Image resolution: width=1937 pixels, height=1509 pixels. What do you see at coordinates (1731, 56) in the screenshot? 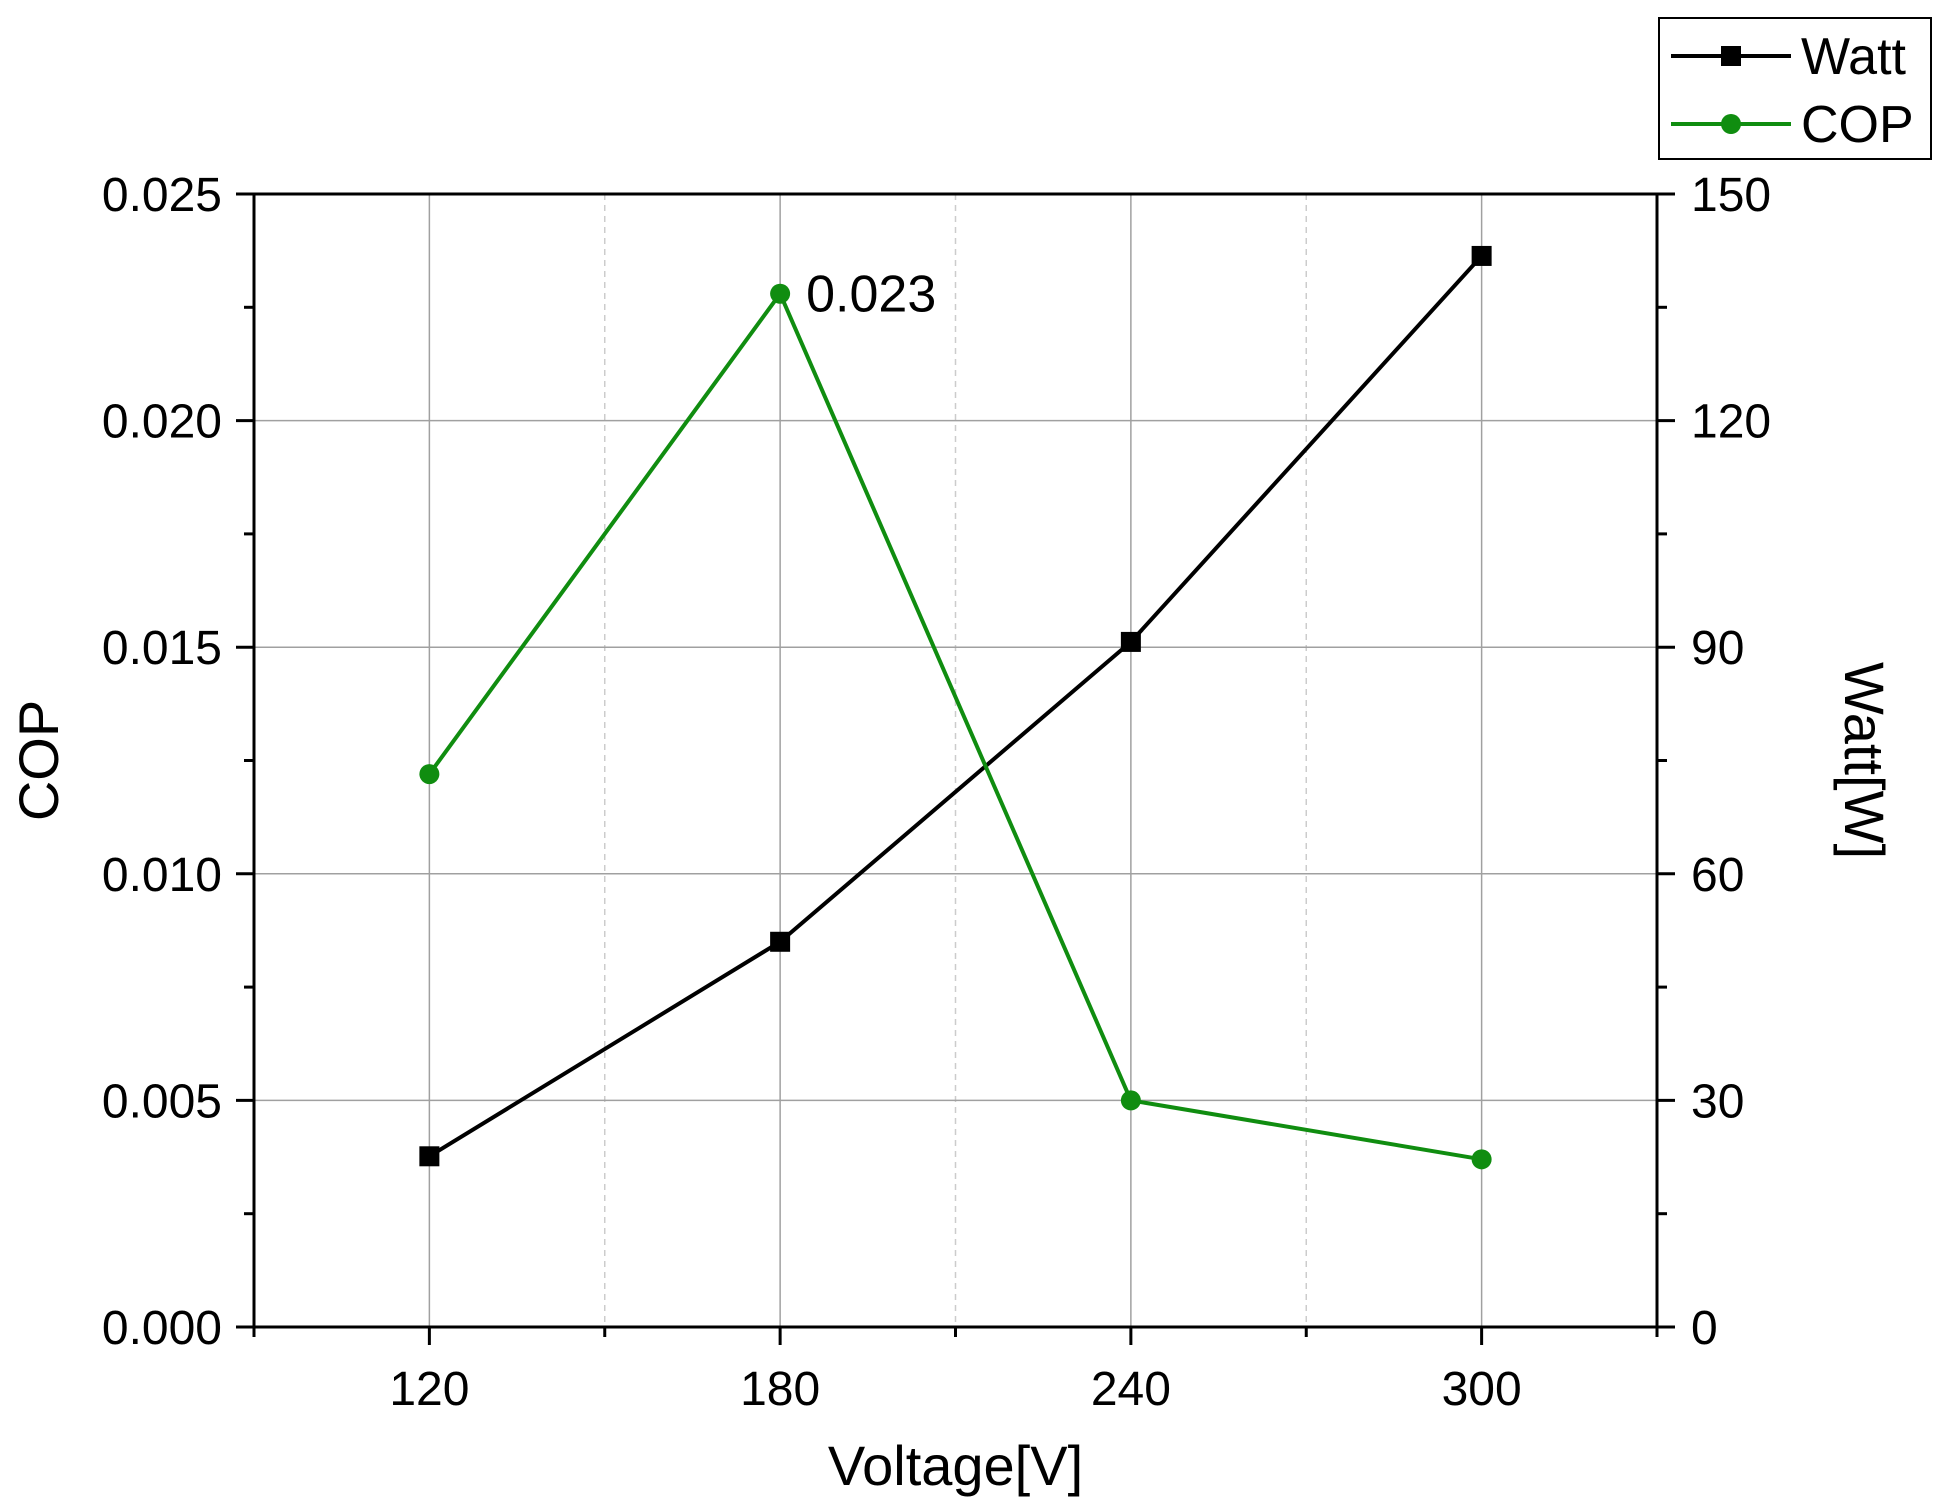
I see `legend-watt-marker` at bounding box center [1731, 56].